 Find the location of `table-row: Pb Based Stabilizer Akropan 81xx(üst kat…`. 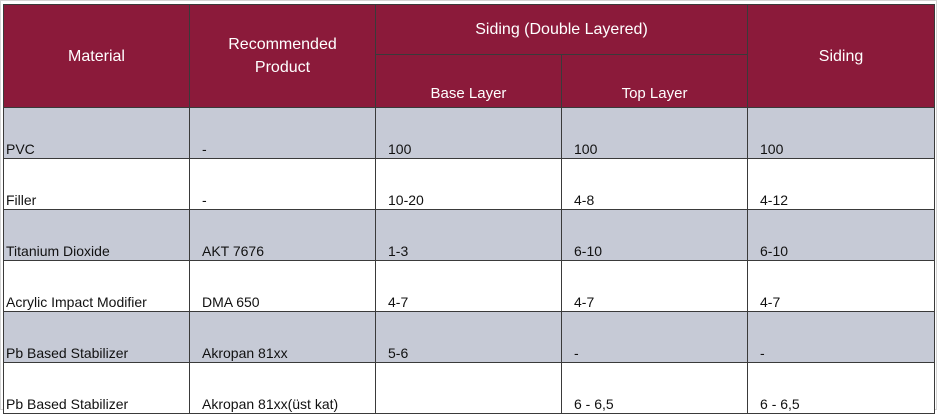

table-row: Pb Based Stabilizer Akropan 81xx(üst kat… is located at coordinates (469, 388).